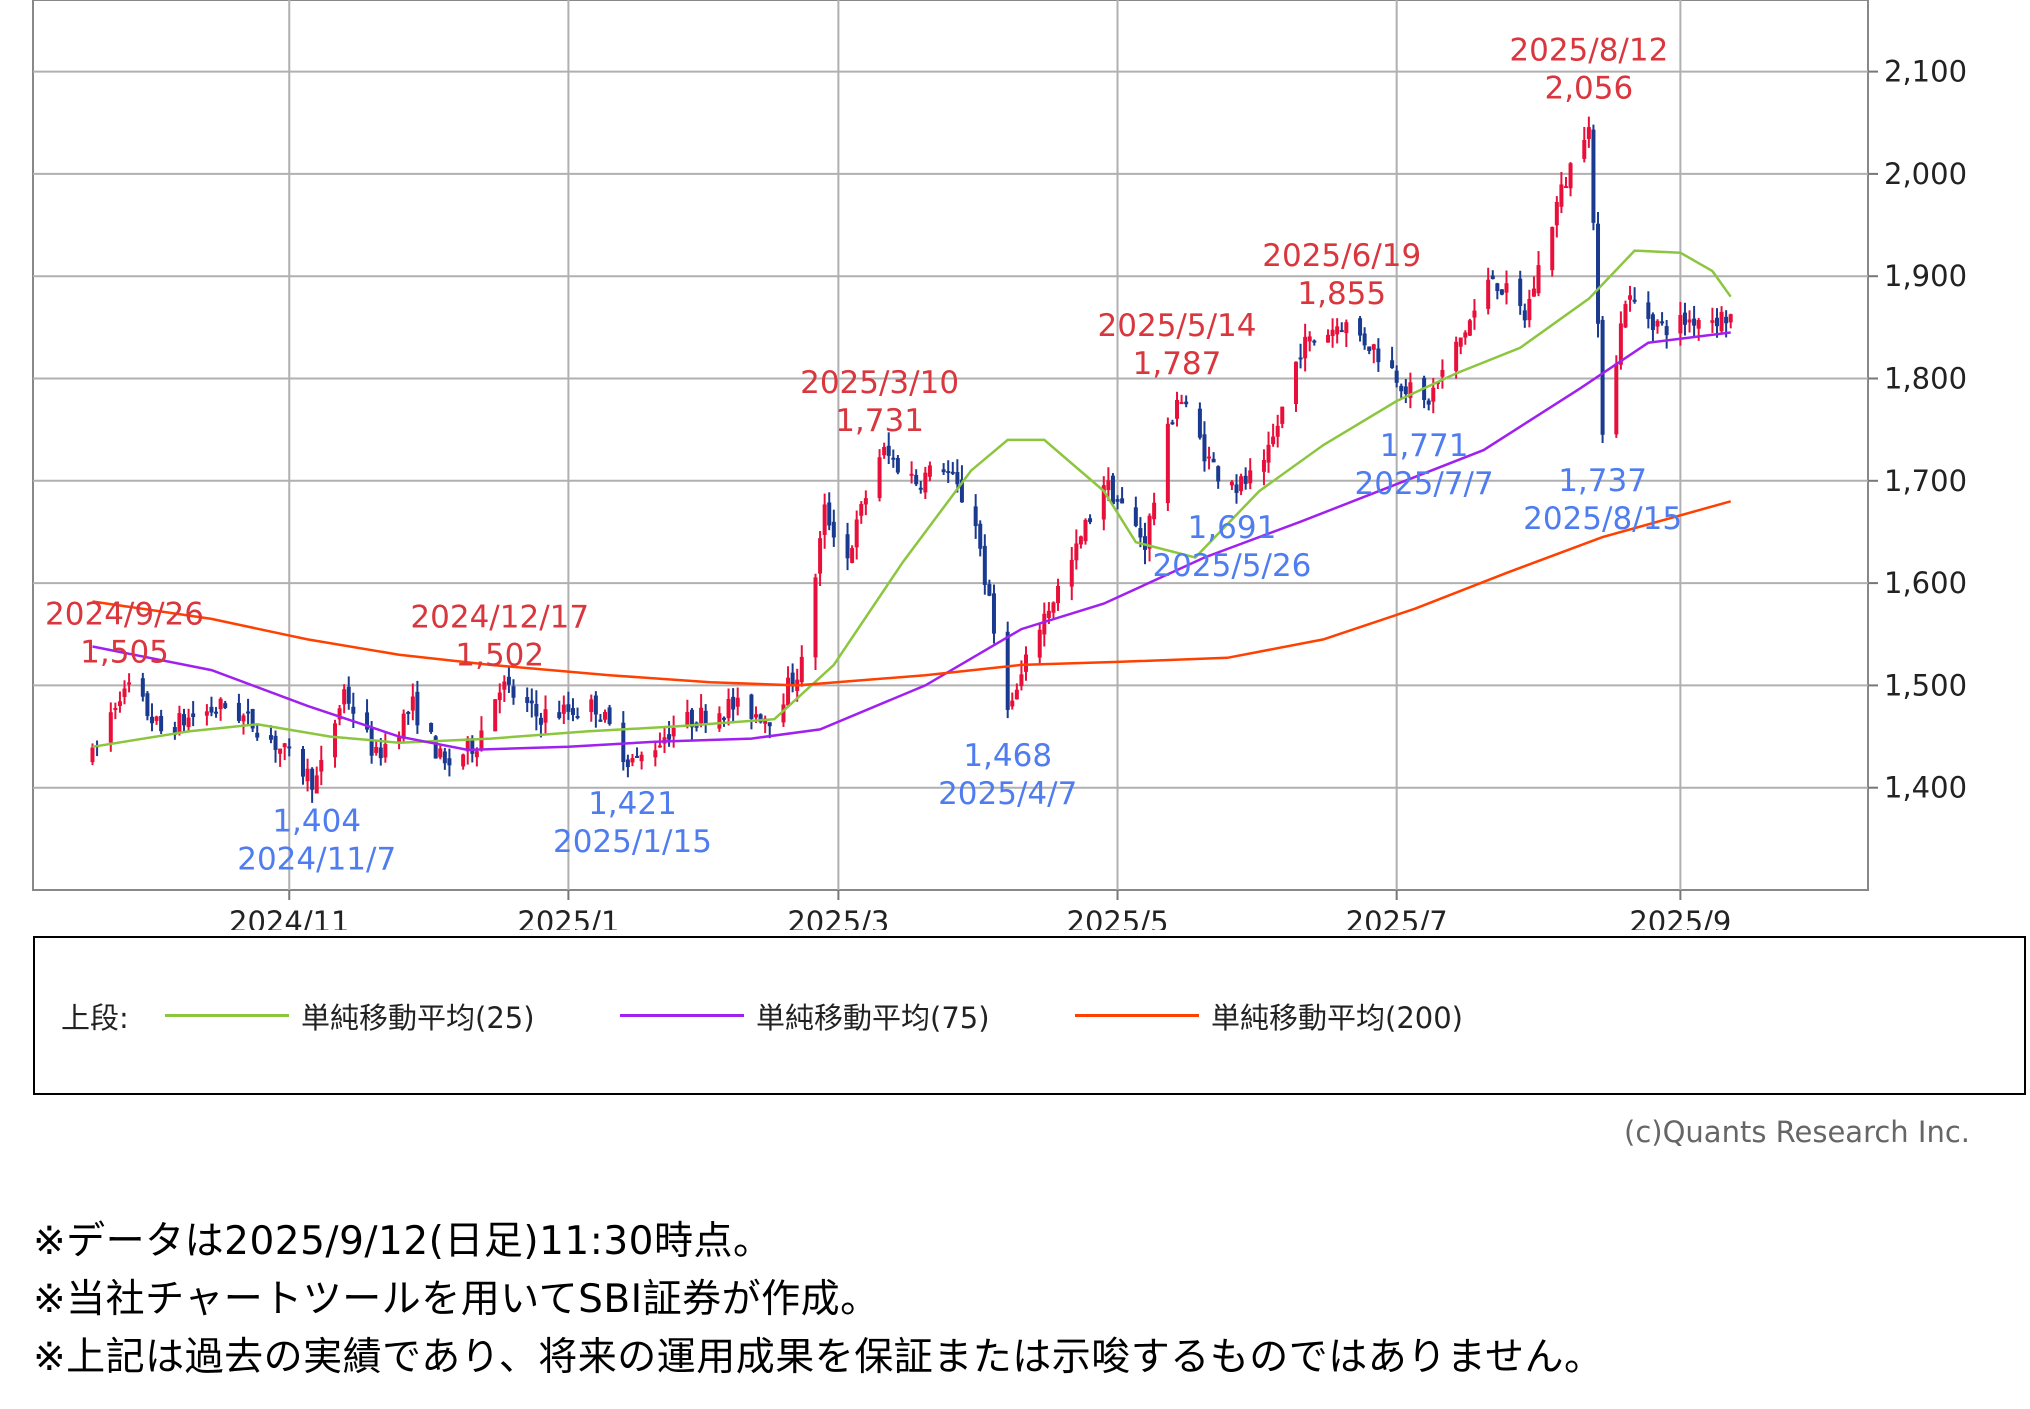 The width and height of the screenshot is (2030, 1409). I want to click on annotation-value-label: 1,404, so click(316, 822).